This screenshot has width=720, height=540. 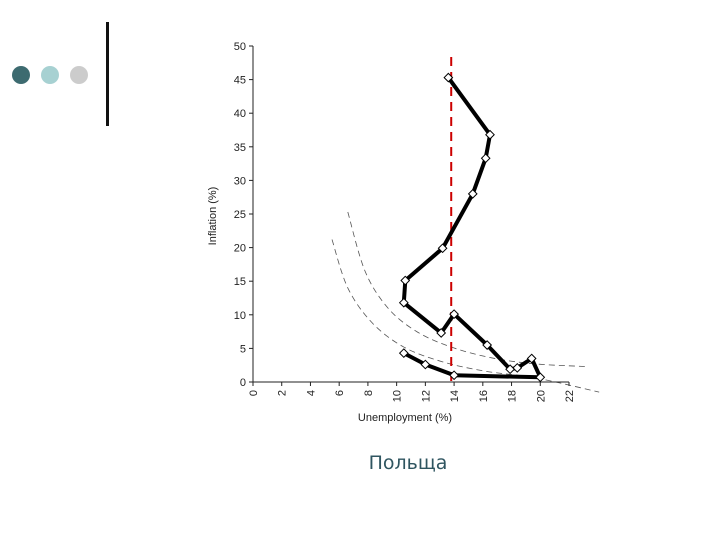 What do you see at coordinates (340, 393) in the screenshot?
I see `x-tick-label: 6` at bounding box center [340, 393].